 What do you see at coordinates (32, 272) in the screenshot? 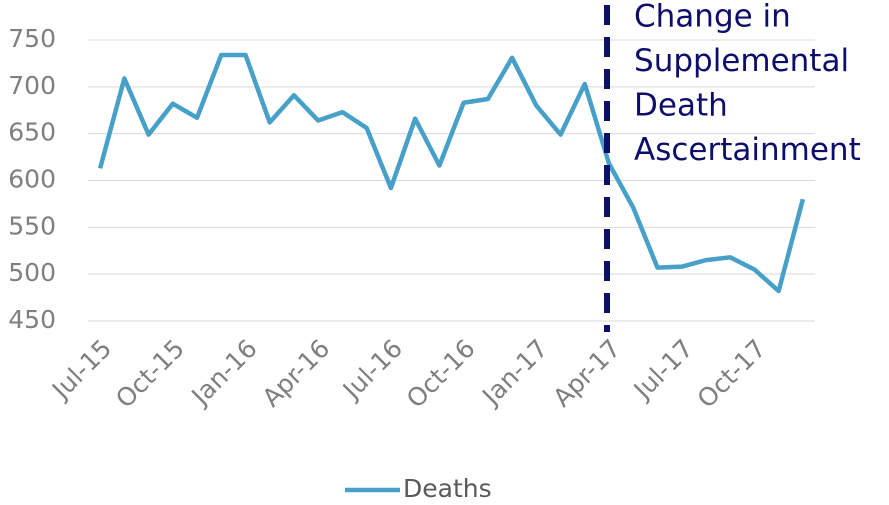
I see `y-tick-label: 500` at bounding box center [32, 272].